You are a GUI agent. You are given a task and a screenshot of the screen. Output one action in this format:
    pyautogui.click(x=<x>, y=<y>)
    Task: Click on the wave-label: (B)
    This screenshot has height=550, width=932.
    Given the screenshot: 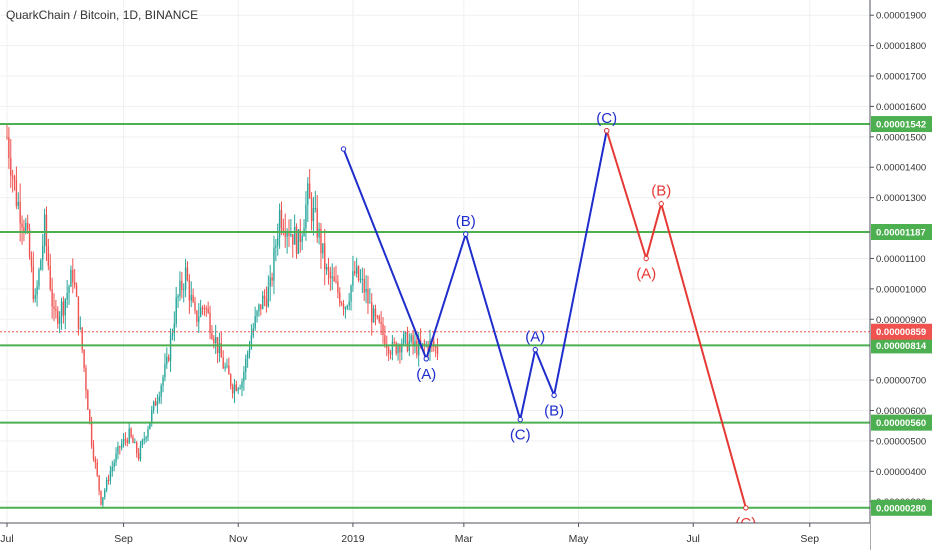 What is the action you would take?
    pyautogui.click(x=466, y=221)
    